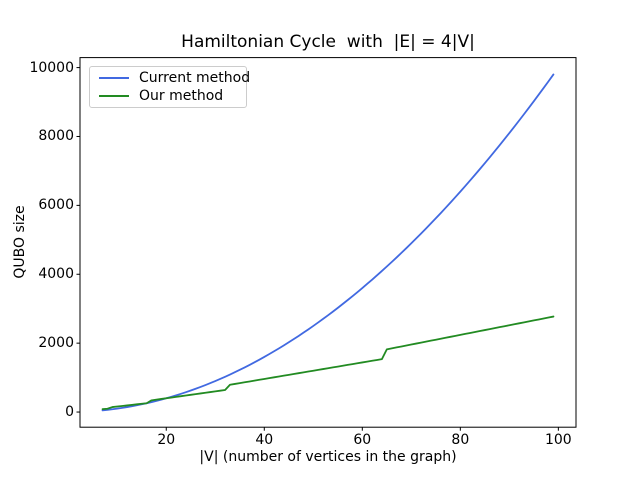  I want to click on y-tick-label: 8000, so click(56, 136).